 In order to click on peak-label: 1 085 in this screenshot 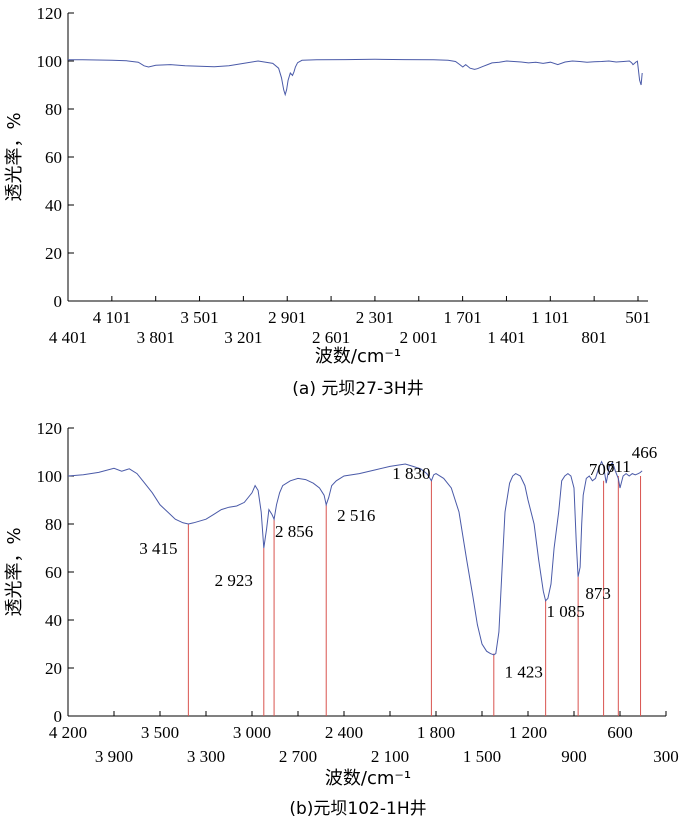, I will do `click(566, 611)`.